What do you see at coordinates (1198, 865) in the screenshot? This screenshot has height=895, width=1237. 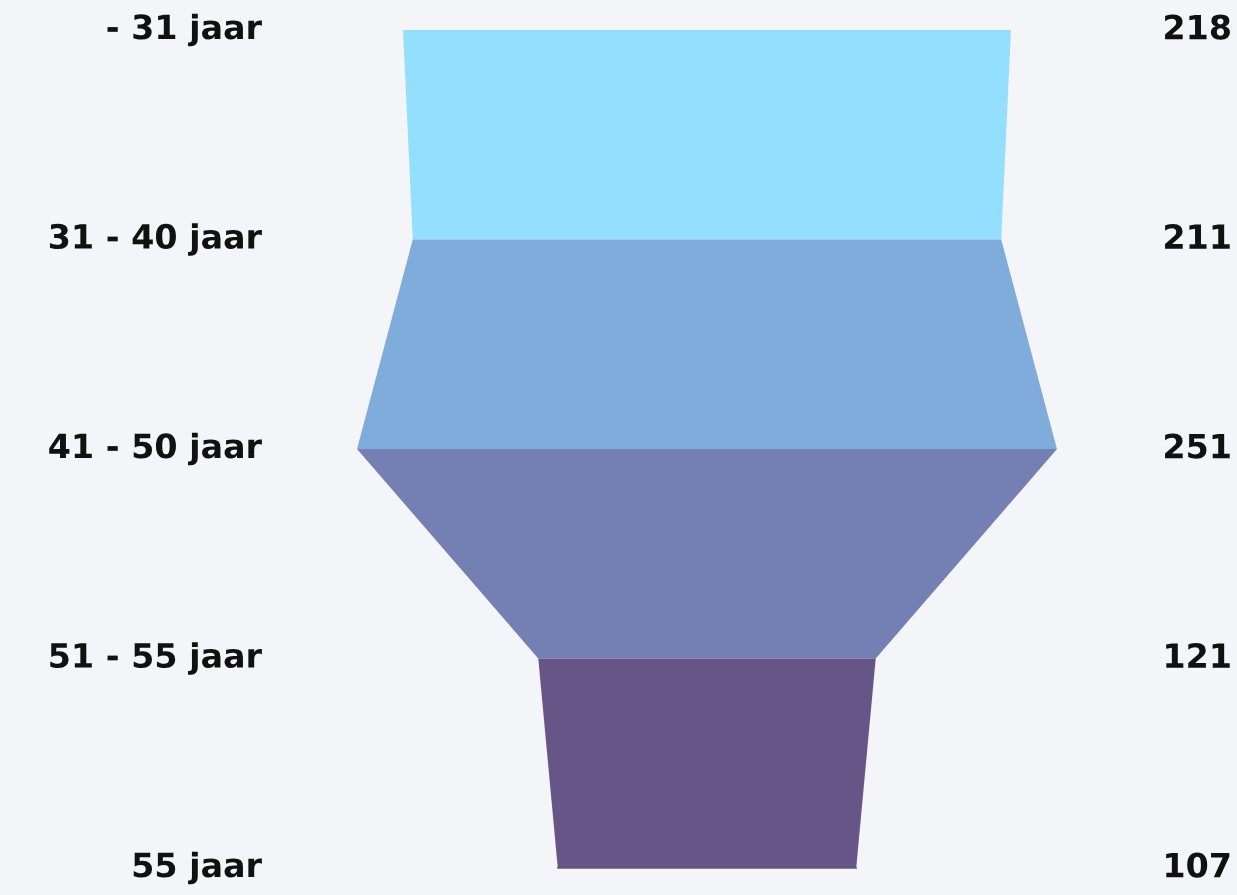 I see `data-label: 107` at bounding box center [1198, 865].